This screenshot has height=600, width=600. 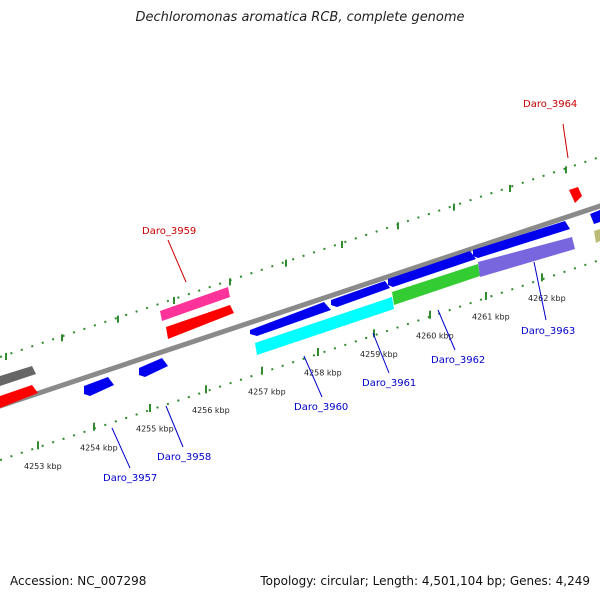 What do you see at coordinates (184, 457) in the screenshot?
I see `gene-label-daro-3958: Daro_3958` at bounding box center [184, 457].